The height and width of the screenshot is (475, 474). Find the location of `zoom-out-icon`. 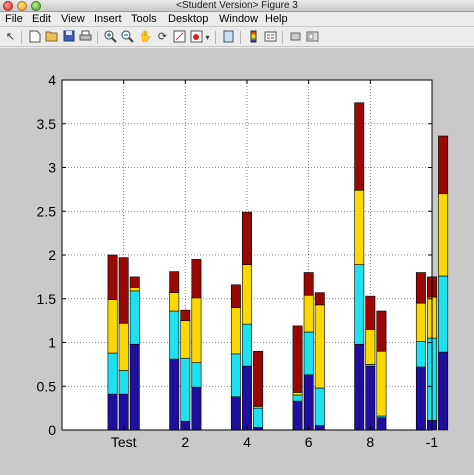

zoom-out-icon is located at coordinates (127, 37).